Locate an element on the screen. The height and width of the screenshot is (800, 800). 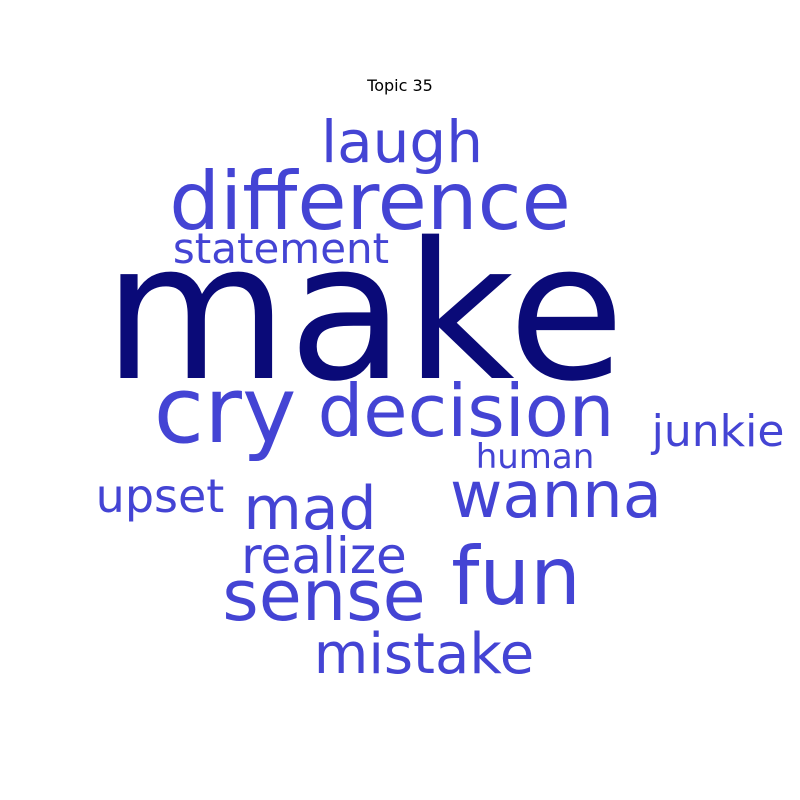
word-mistake: mistake is located at coordinates (424, 654).